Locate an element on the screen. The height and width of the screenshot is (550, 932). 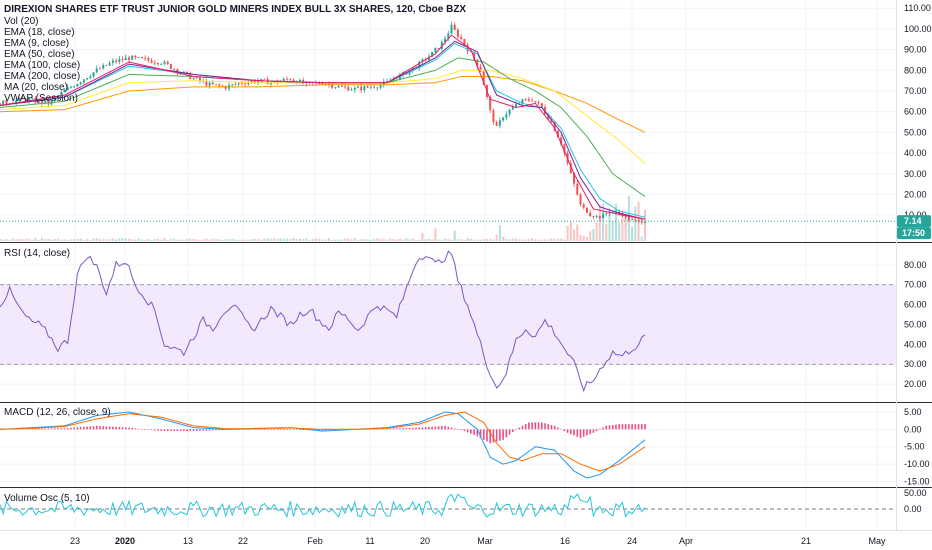
volume-osc-label: Volume Osc (5, 10) is located at coordinates (47, 498).